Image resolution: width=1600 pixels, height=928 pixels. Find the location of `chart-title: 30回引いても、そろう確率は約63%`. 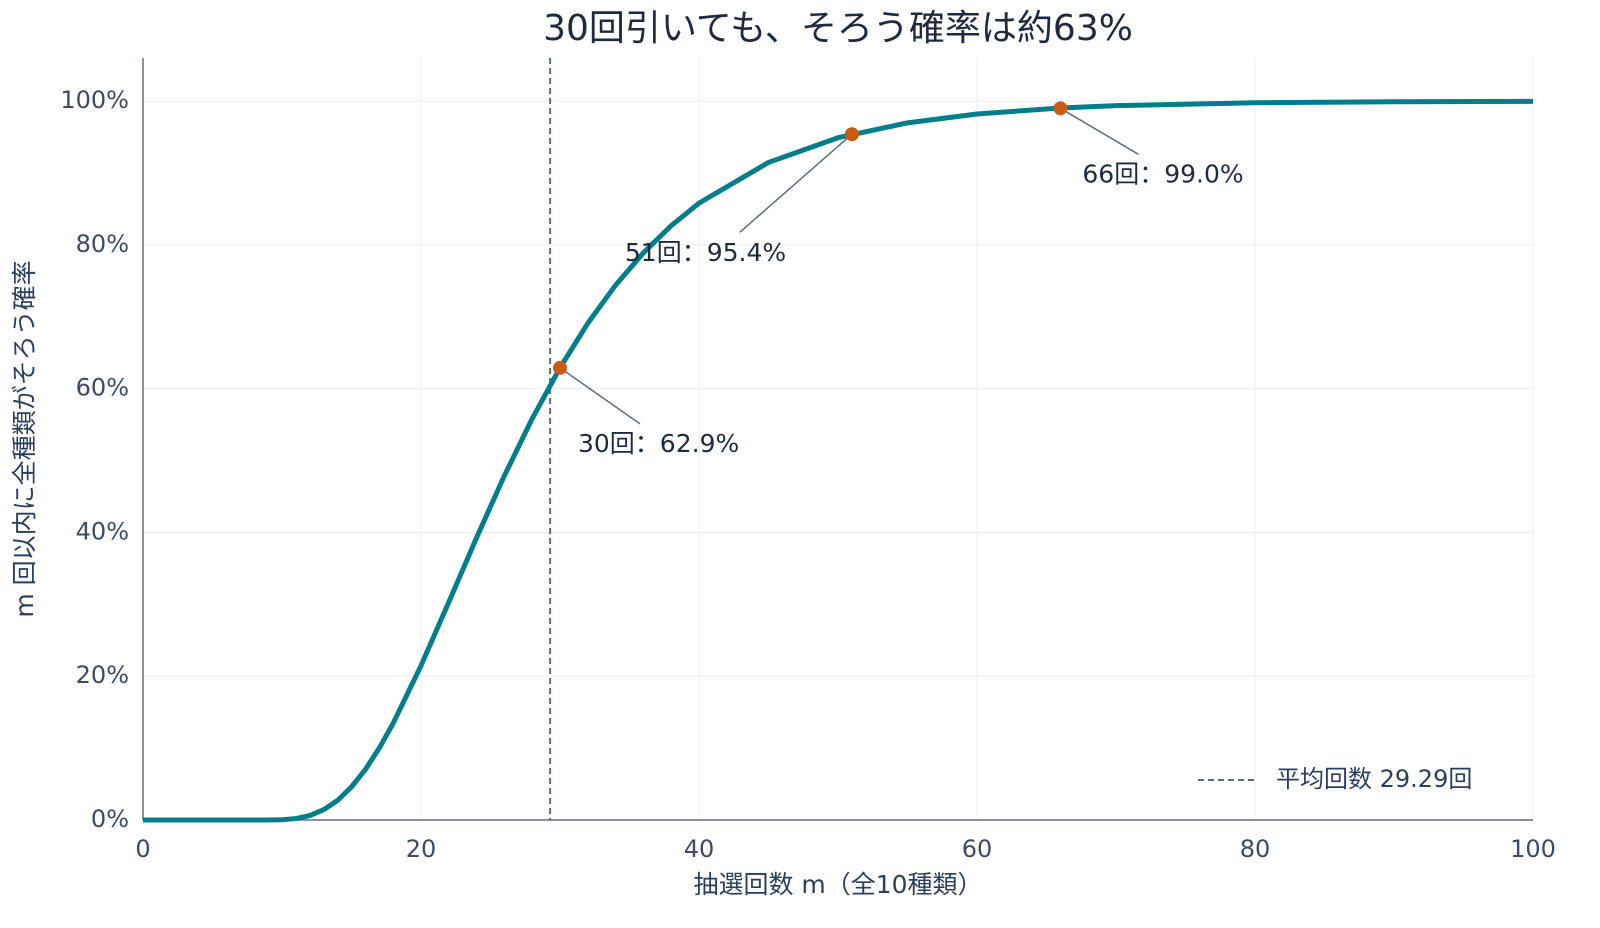

chart-title: 30回引いても、そろう確率は約63% is located at coordinates (838, 28).